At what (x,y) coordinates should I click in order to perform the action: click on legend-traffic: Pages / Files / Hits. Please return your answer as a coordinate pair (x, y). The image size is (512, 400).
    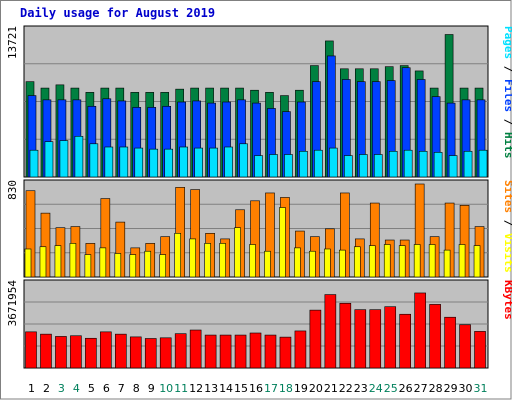
    Looking at the image, I should click on (507, 92).